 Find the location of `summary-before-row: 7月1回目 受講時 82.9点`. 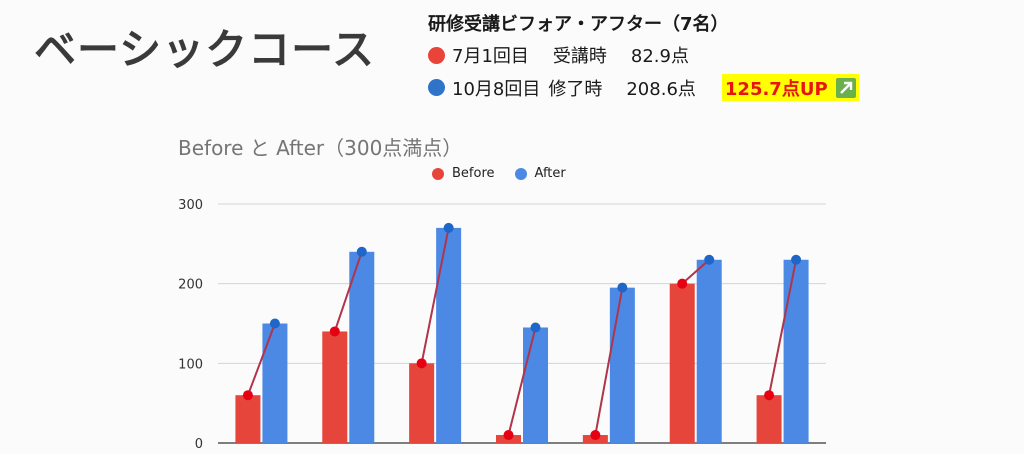

summary-before-row: 7月1回目 受講時 82.9点 is located at coordinates (643, 55).